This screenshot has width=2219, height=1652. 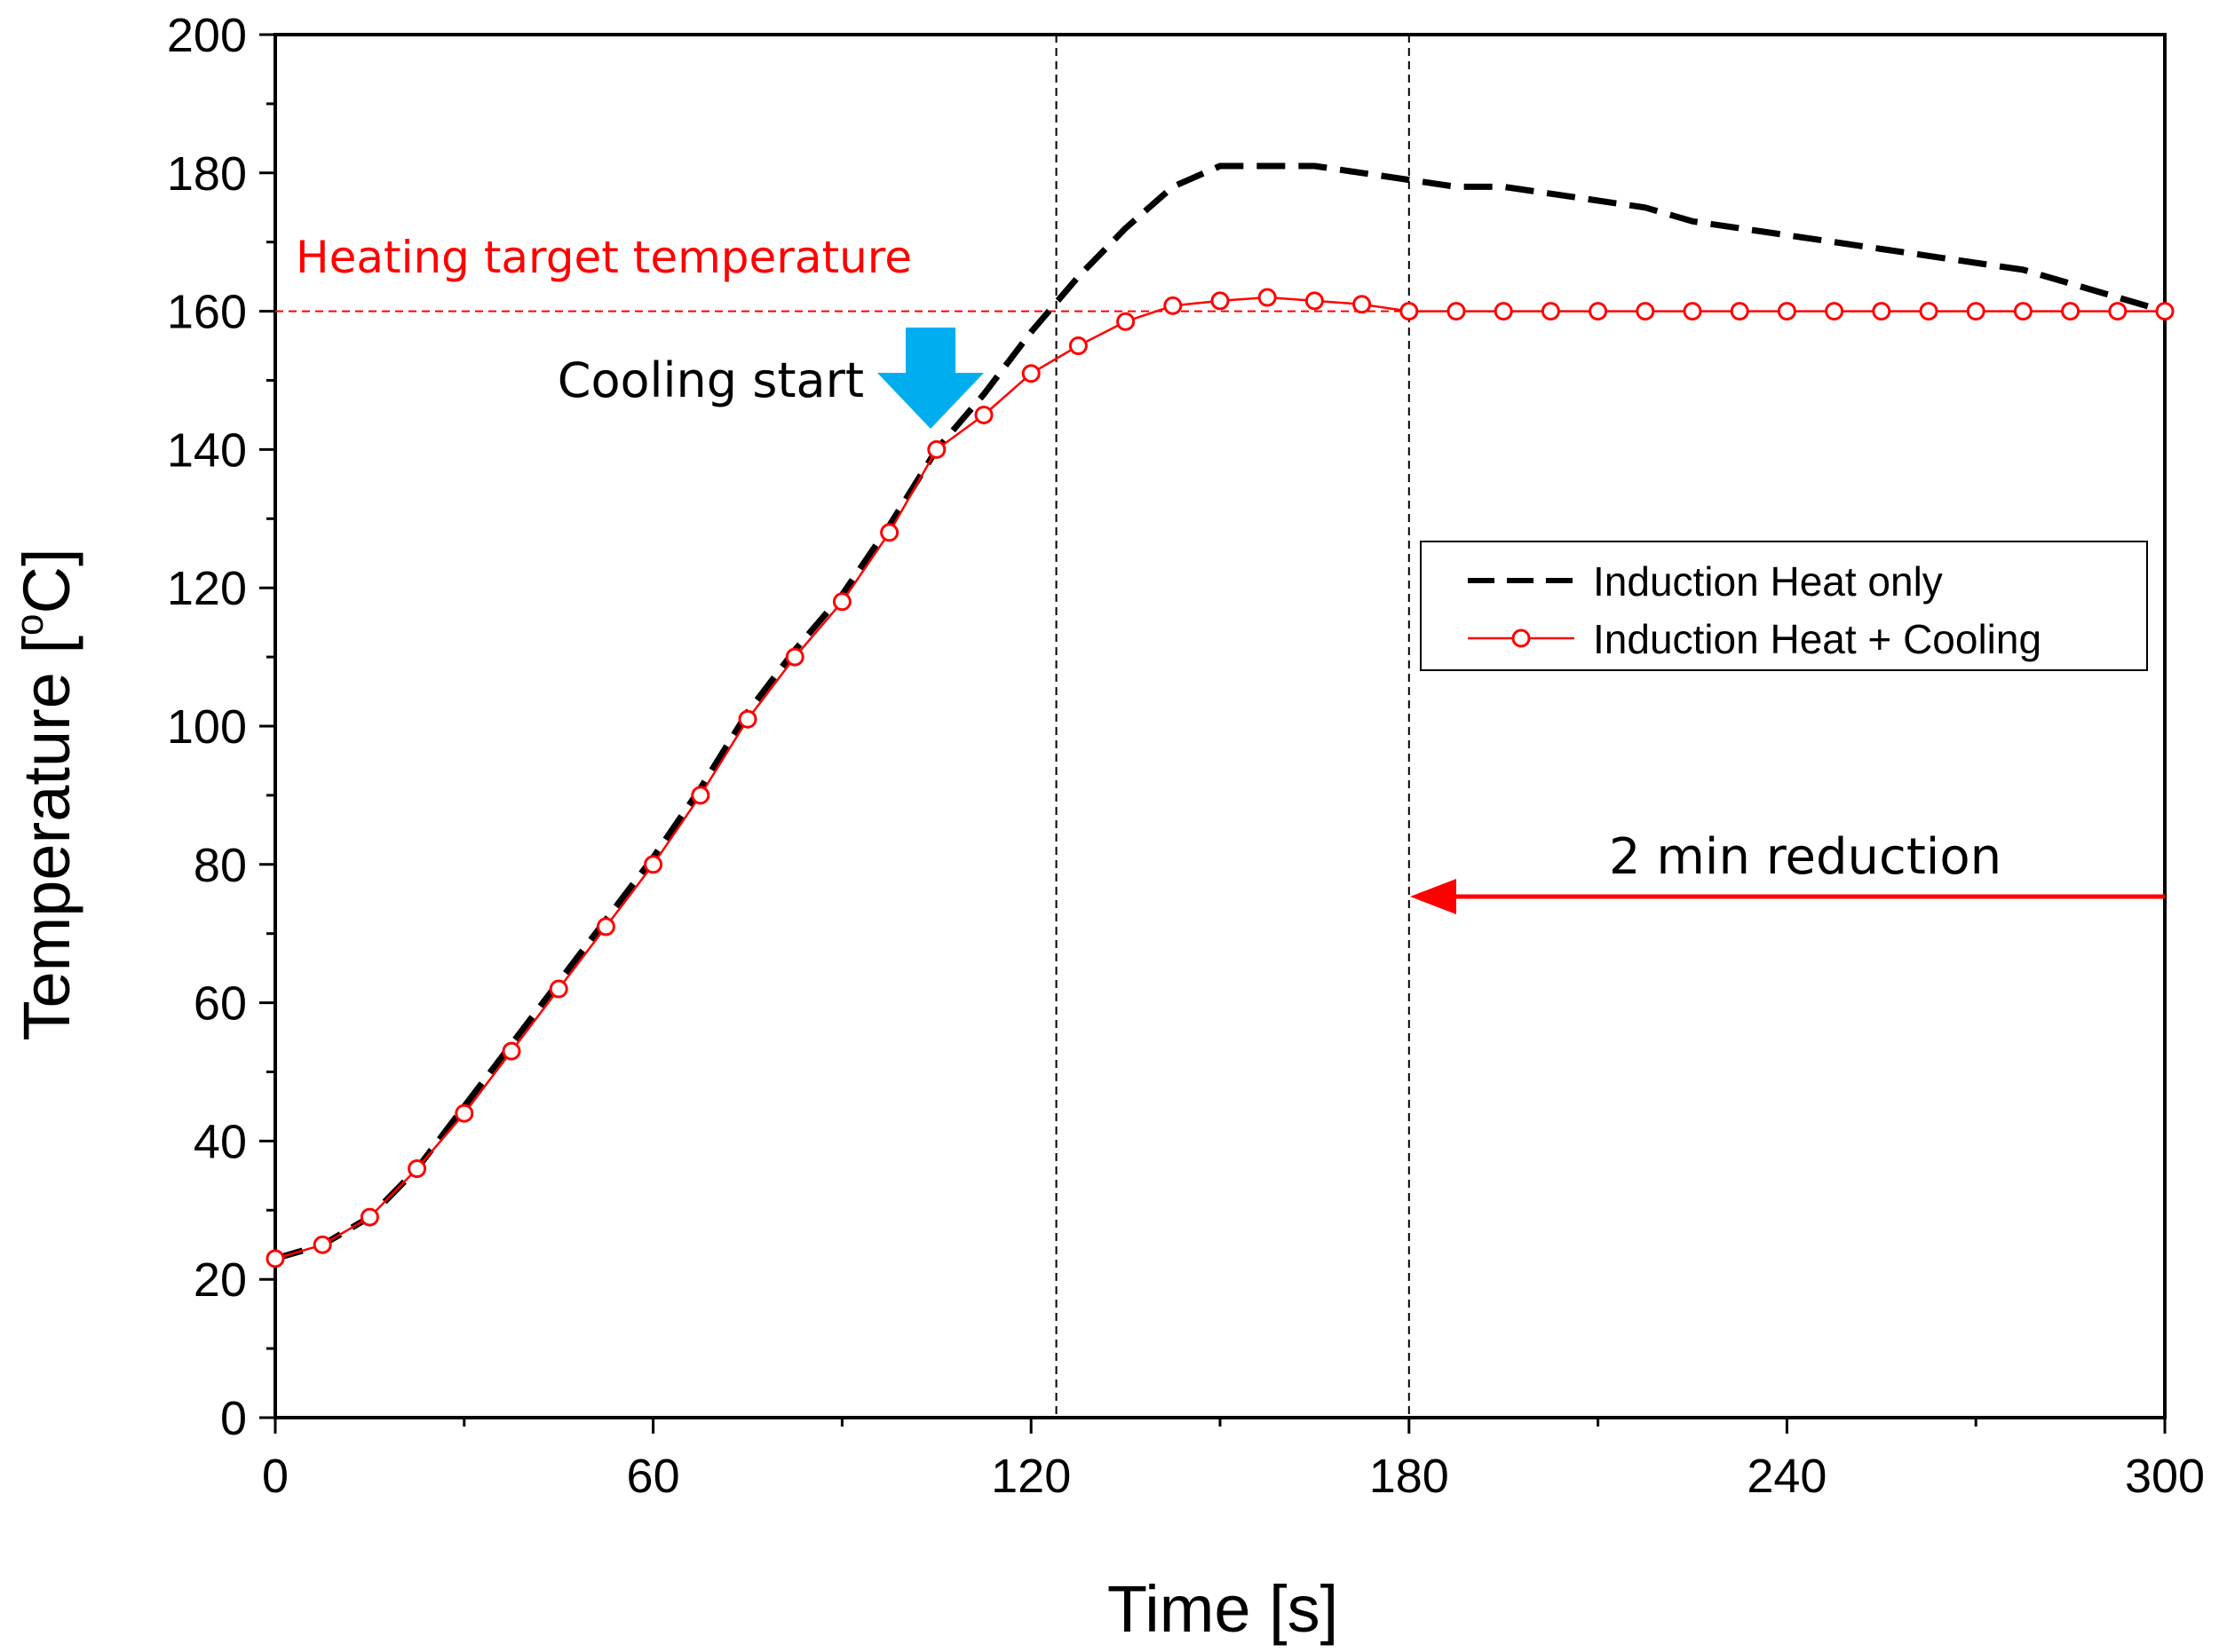 What do you see at coordinates (604, 257) in the screenshot?
I see `target-temperature-label: Heating target temperature` at bounding box center [604, 257].